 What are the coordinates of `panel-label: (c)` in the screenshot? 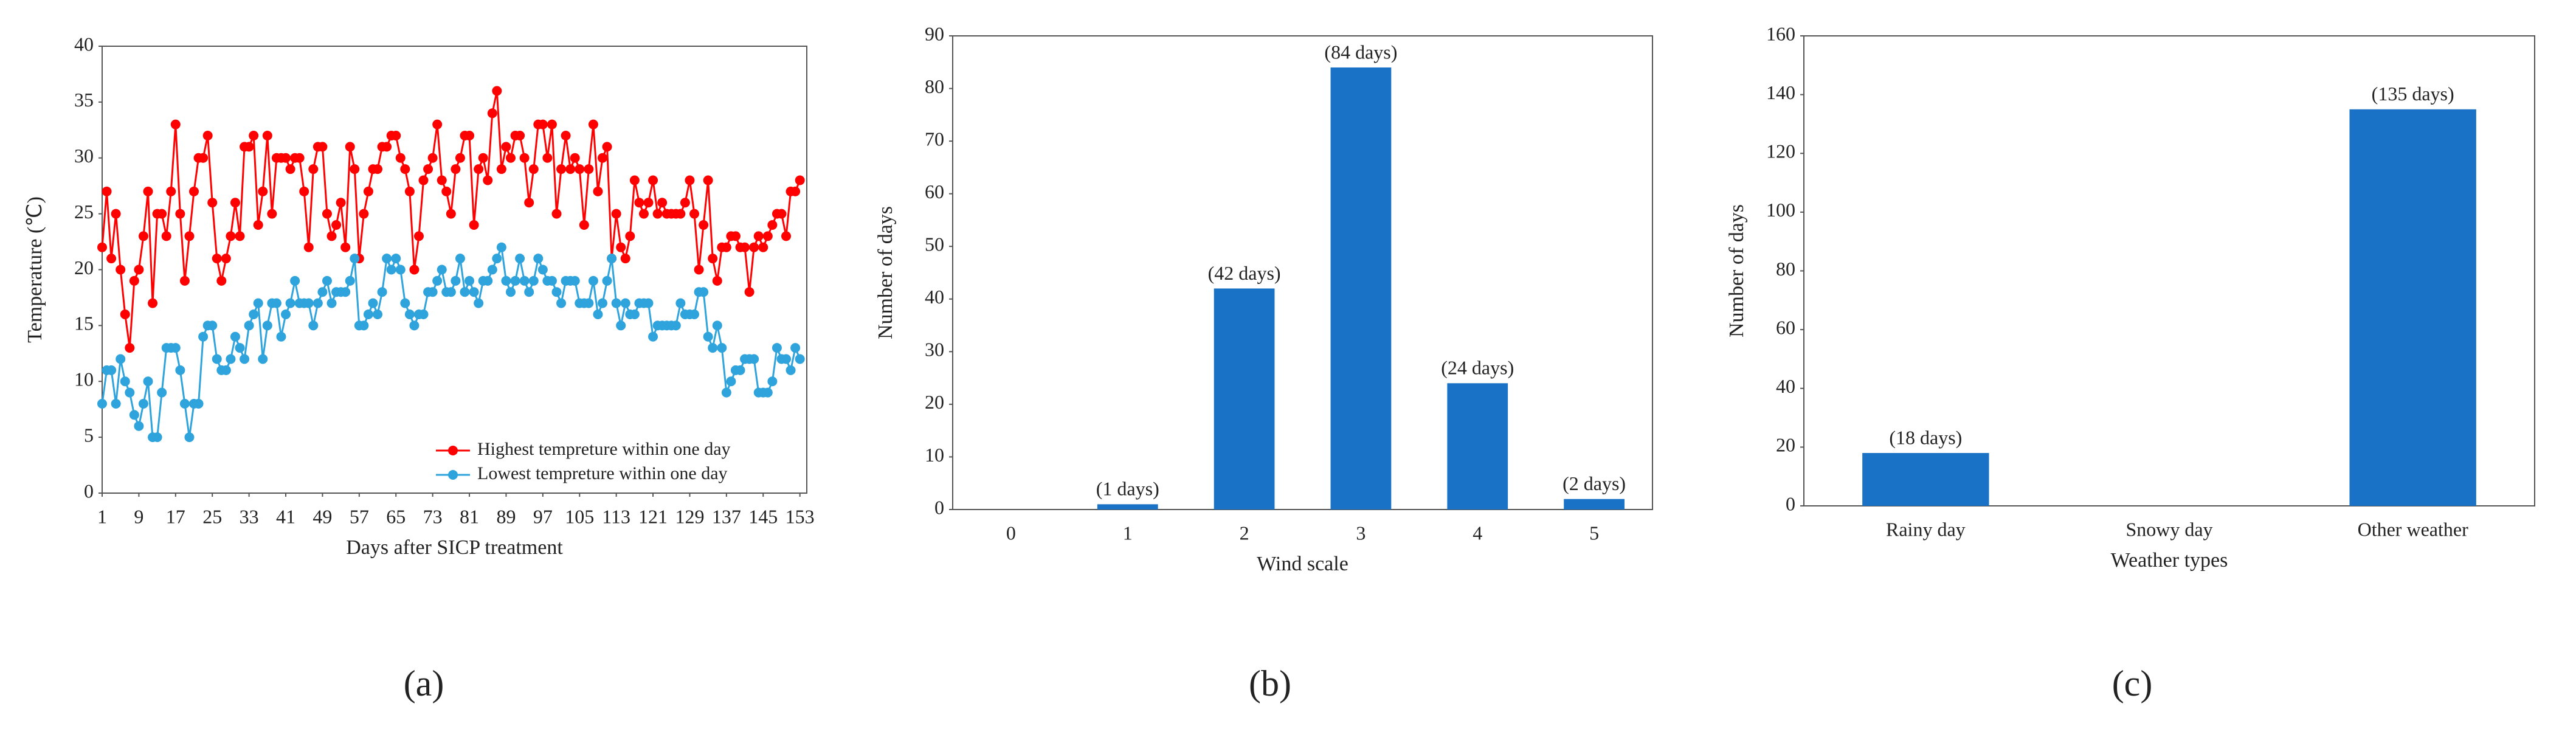 It's located at (2132, 683).